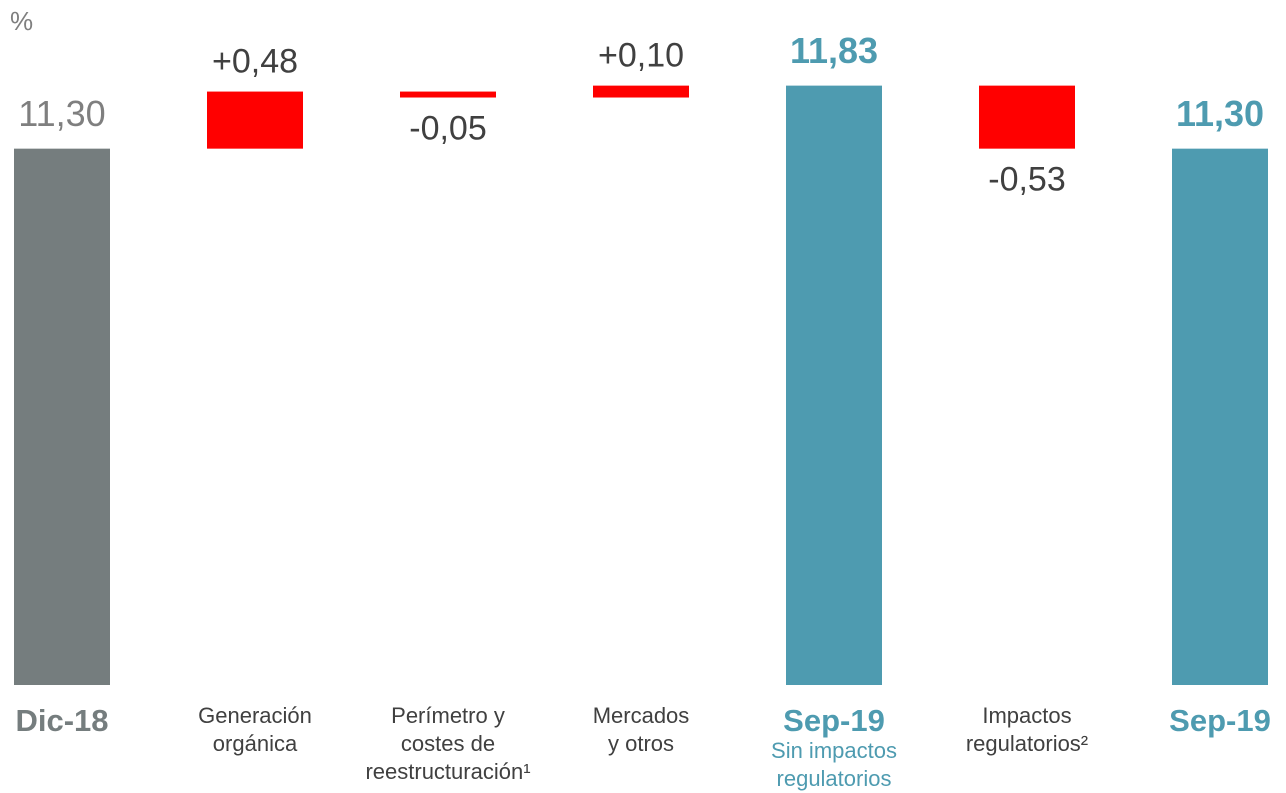 The image size is (1286, 793). What do you see at coordinates (255, 729) in the screenshot?
I see `x-tick-label: Generación orgánica` at bounding box center [255, 729].